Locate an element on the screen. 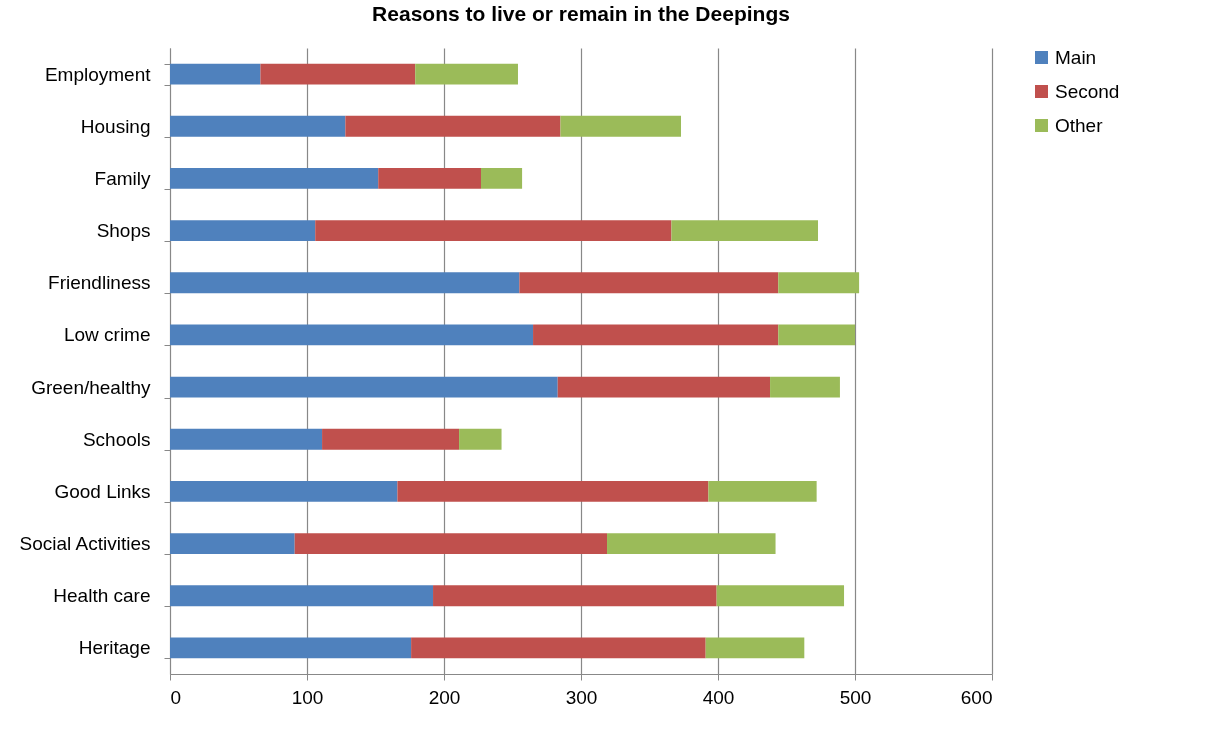 This screenshot has width=1220, height=729. x-tick-label: 200 is located at coordinates (444, 697).